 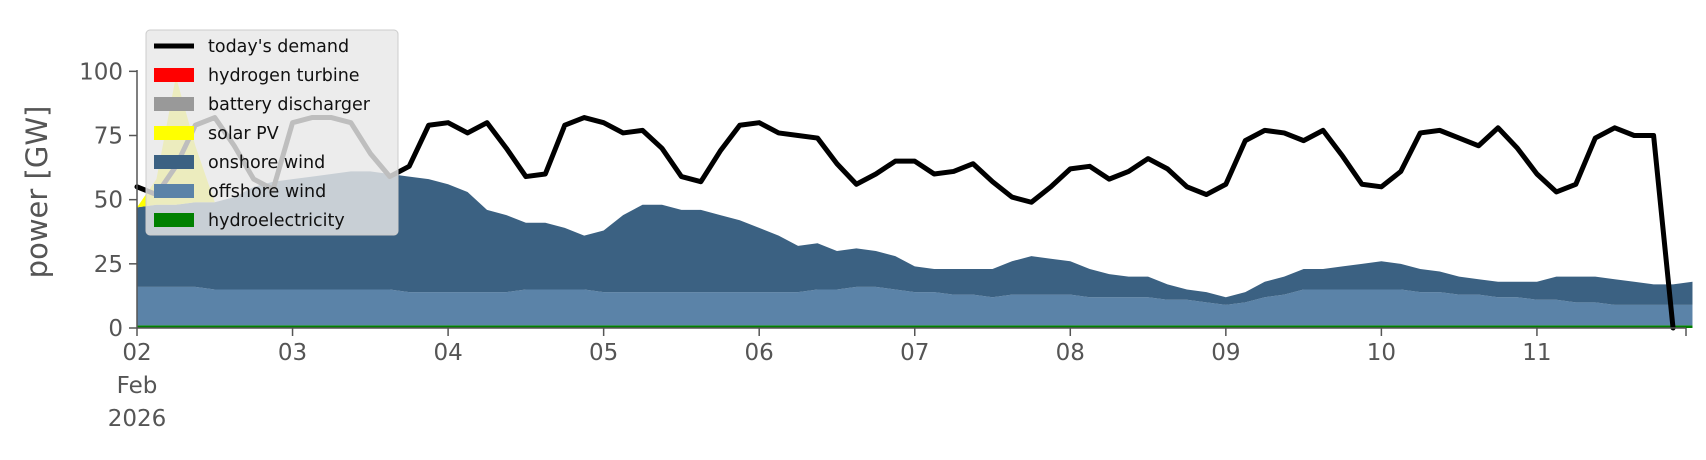 What do you see at coordinates (1225, 353) in the screenshot?
I see `x-tick-label: 09` at bounding box center [1225, 353].